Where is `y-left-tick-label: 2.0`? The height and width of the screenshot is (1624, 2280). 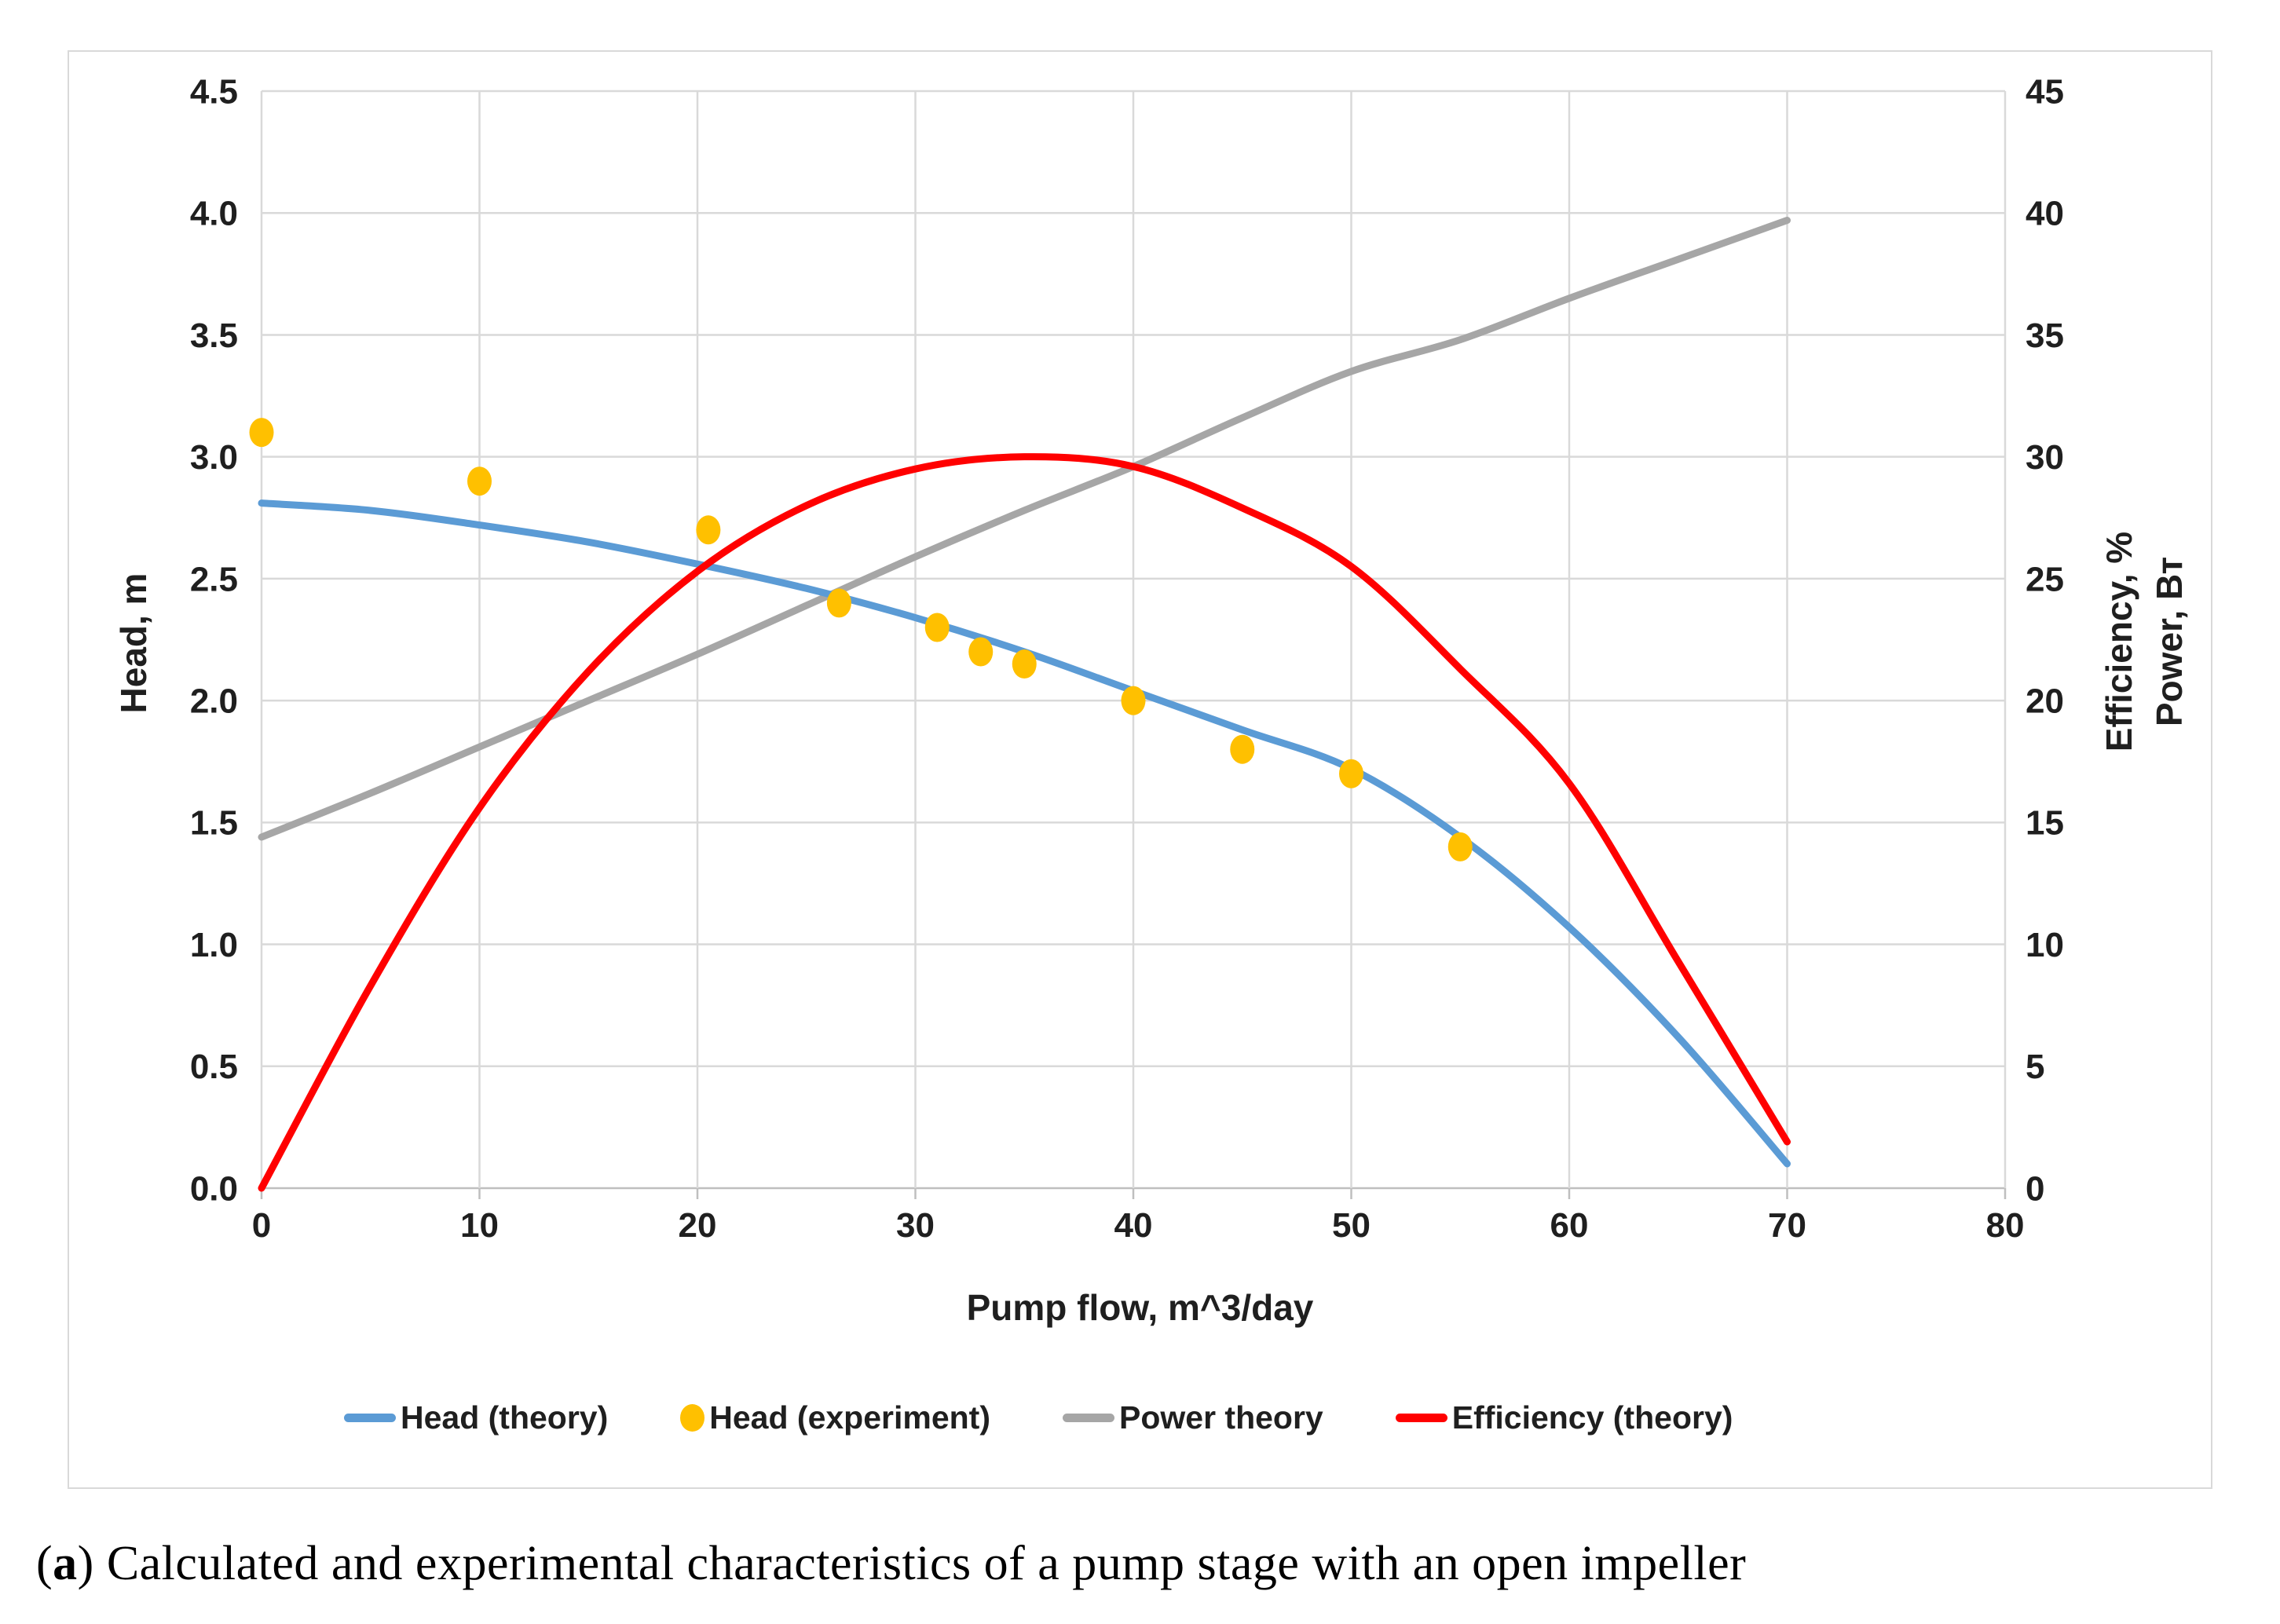 y-left-tick-label: 2.0 is located at coordinates (214, 701).